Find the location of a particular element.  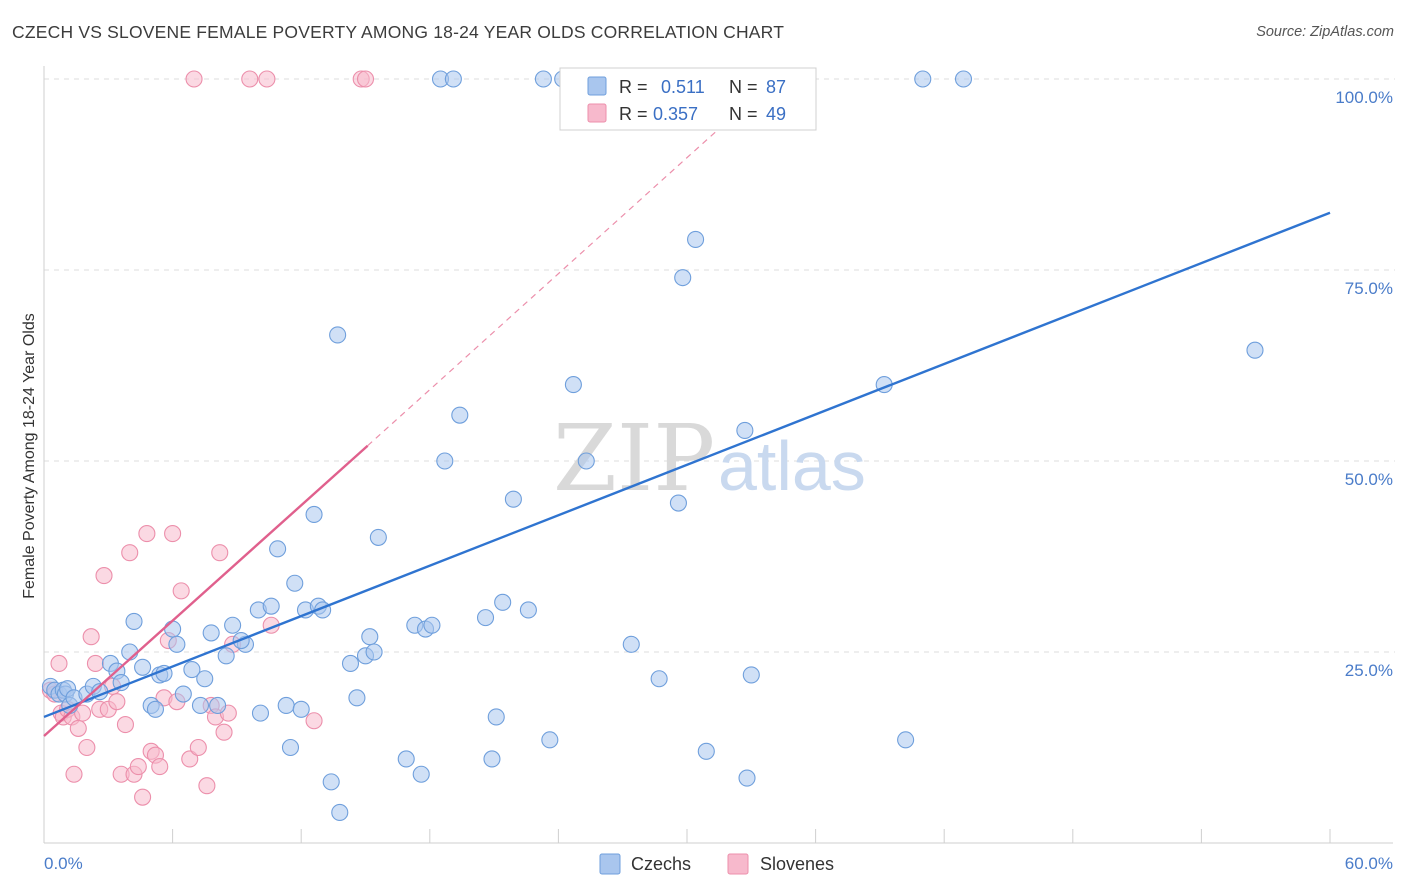

y-tick-label: 50.0% is located at coordinates (1369, 479).